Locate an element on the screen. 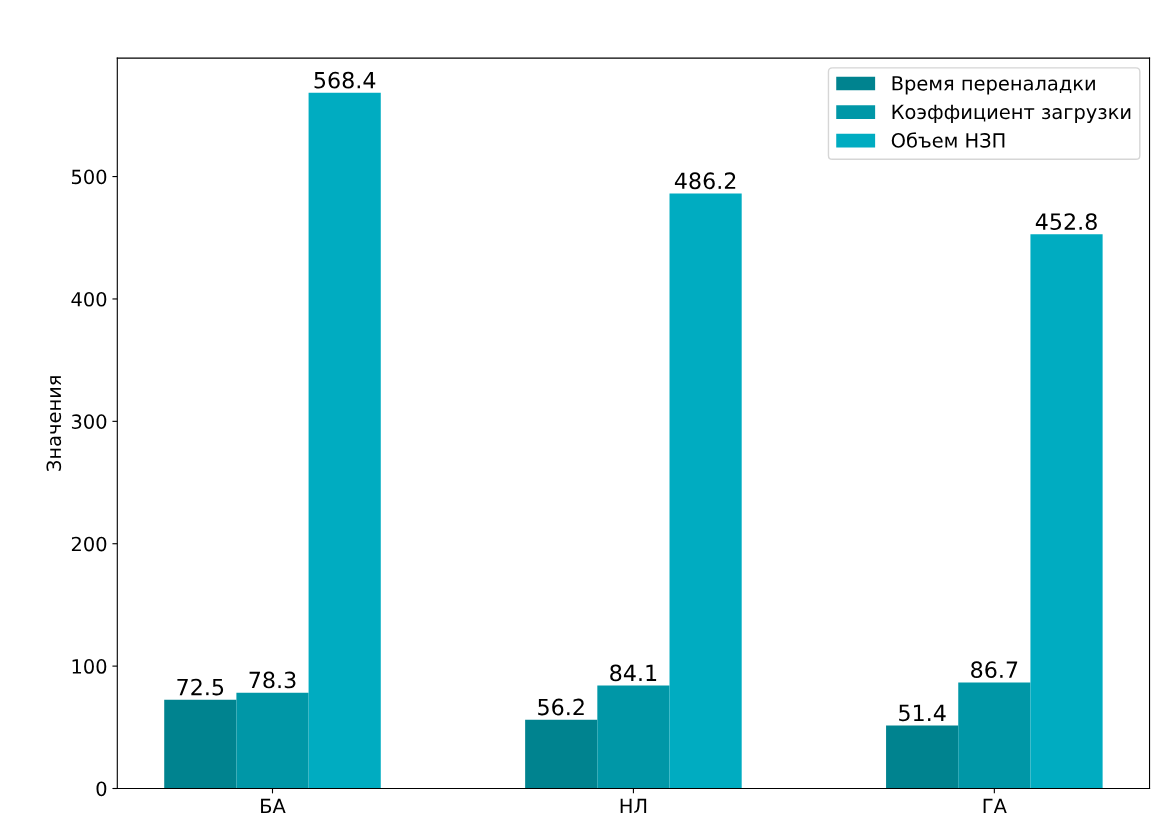 Image resolution: width=1173 pixels, height=830 pixels. data-label: 56.2 is located at coordinates (561, 707).